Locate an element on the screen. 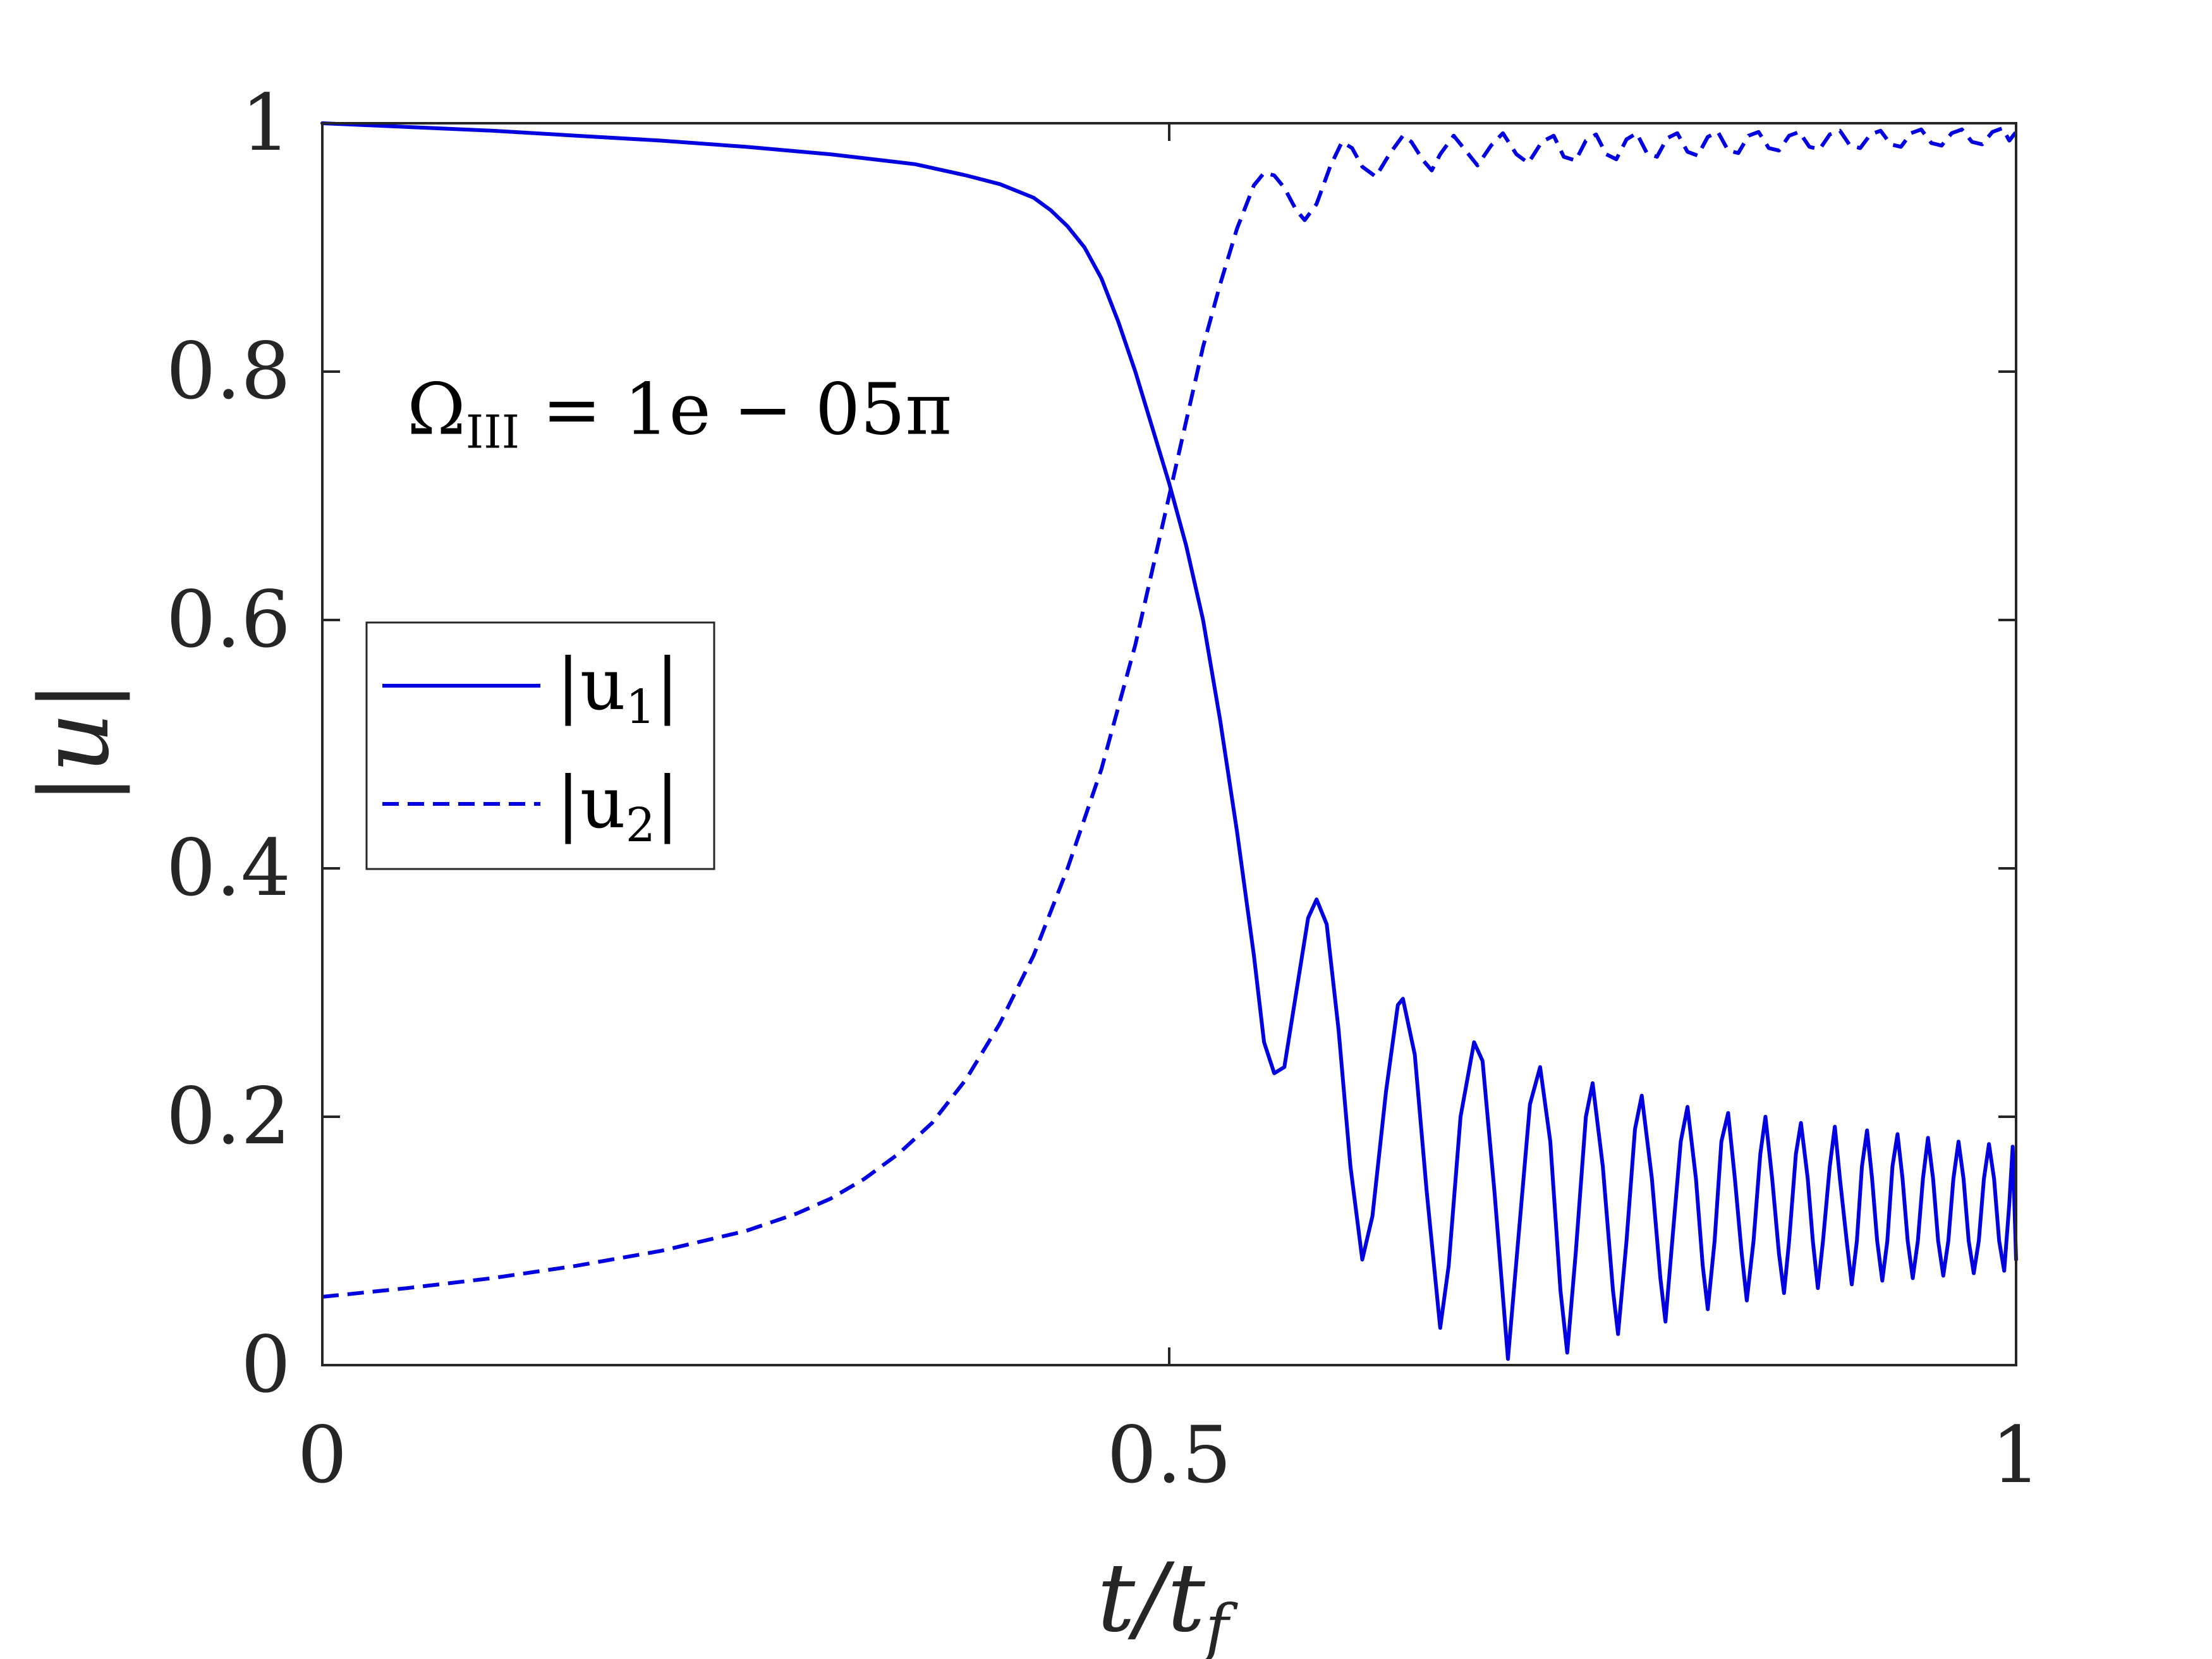  legend-u2-base: |u is located at coordinates (591, 803).